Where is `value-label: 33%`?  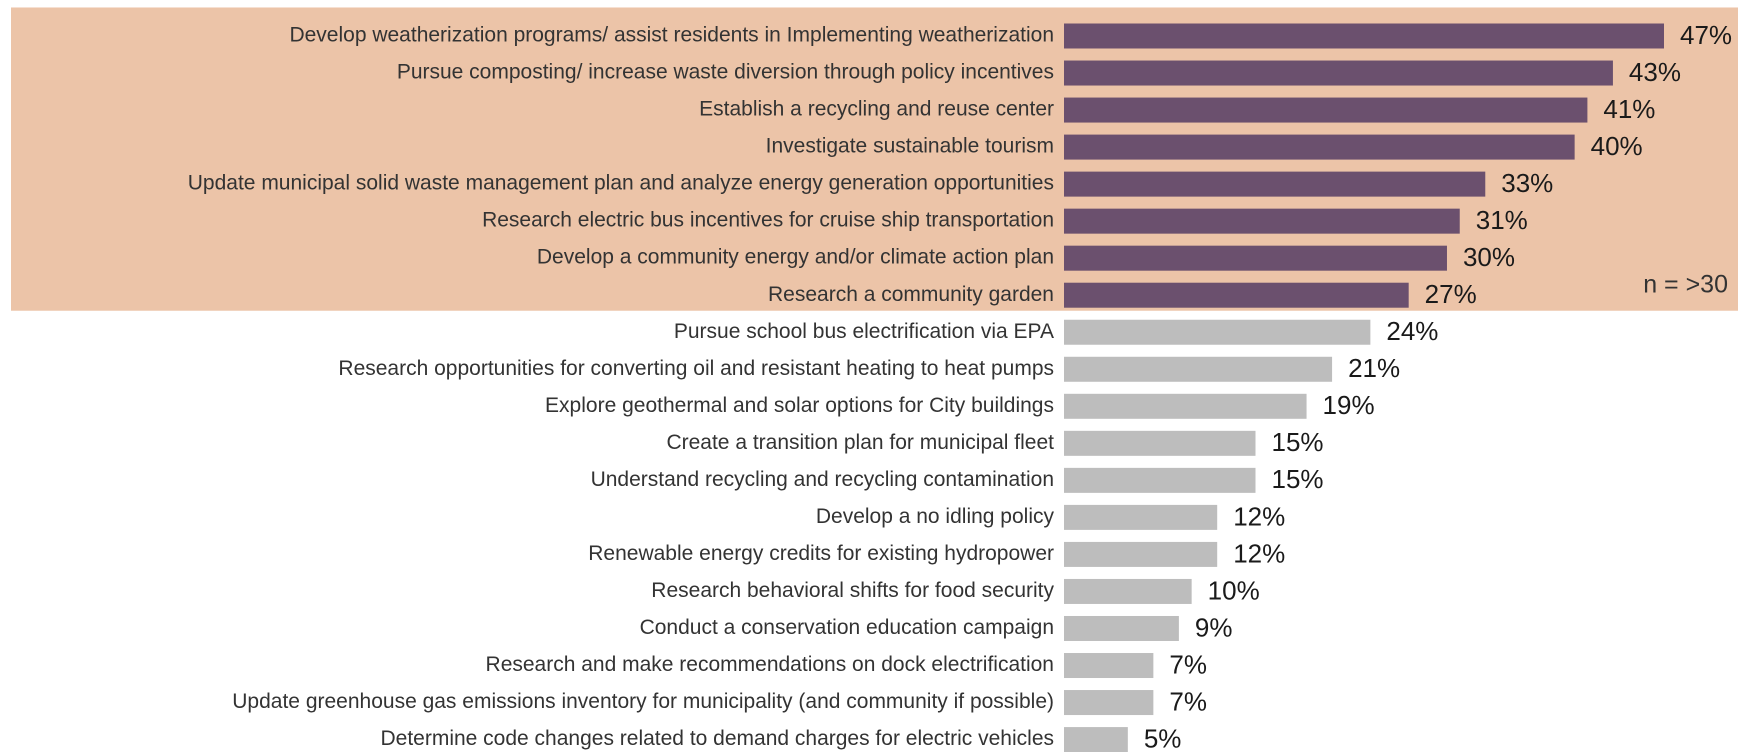 value-label: 33% is located at coordinates (1527, 183).